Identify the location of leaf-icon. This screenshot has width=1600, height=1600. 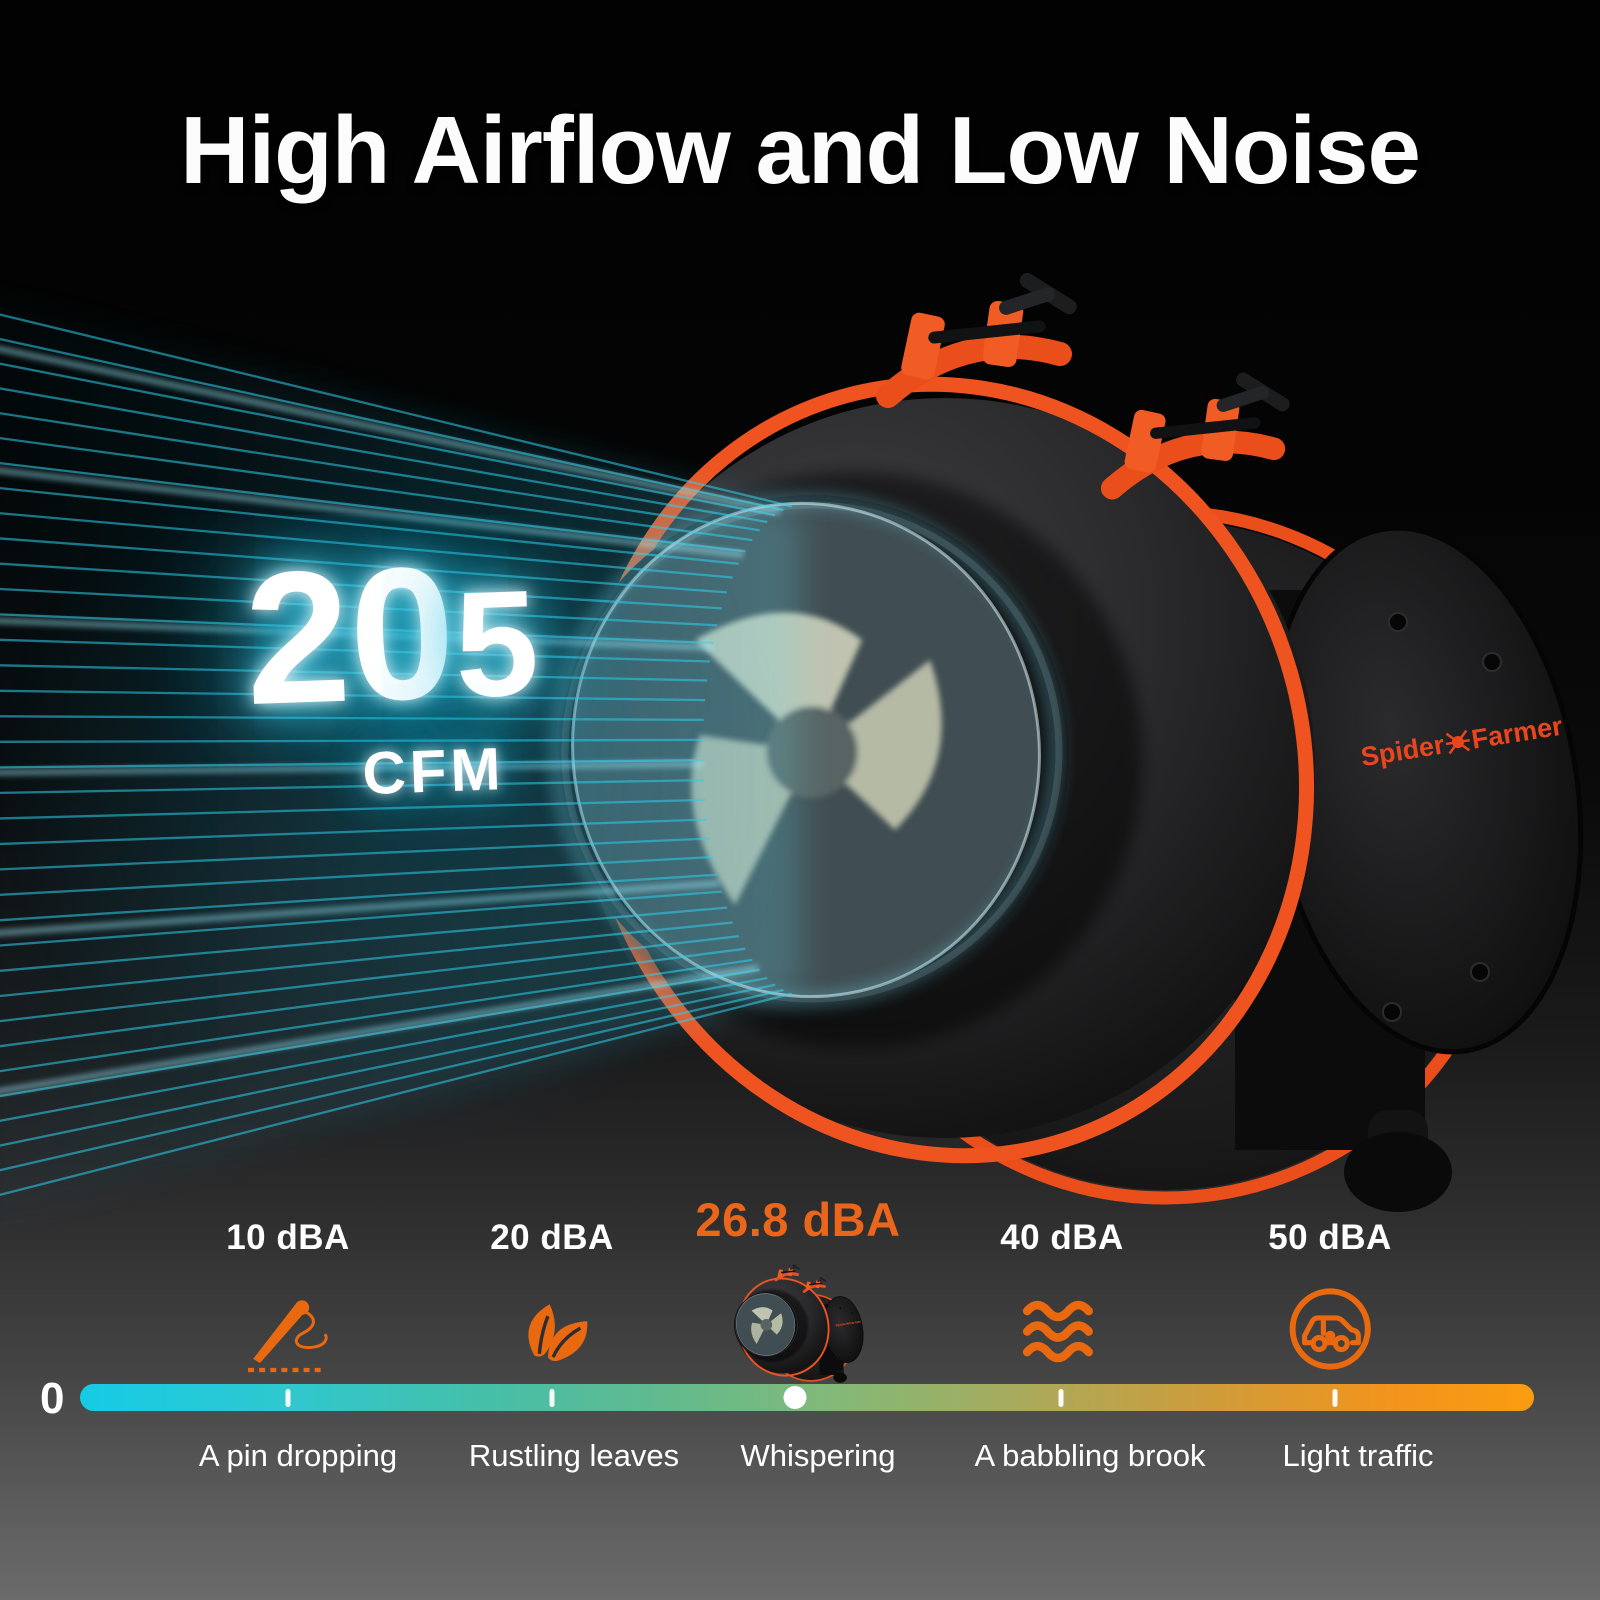
(558, 1333).